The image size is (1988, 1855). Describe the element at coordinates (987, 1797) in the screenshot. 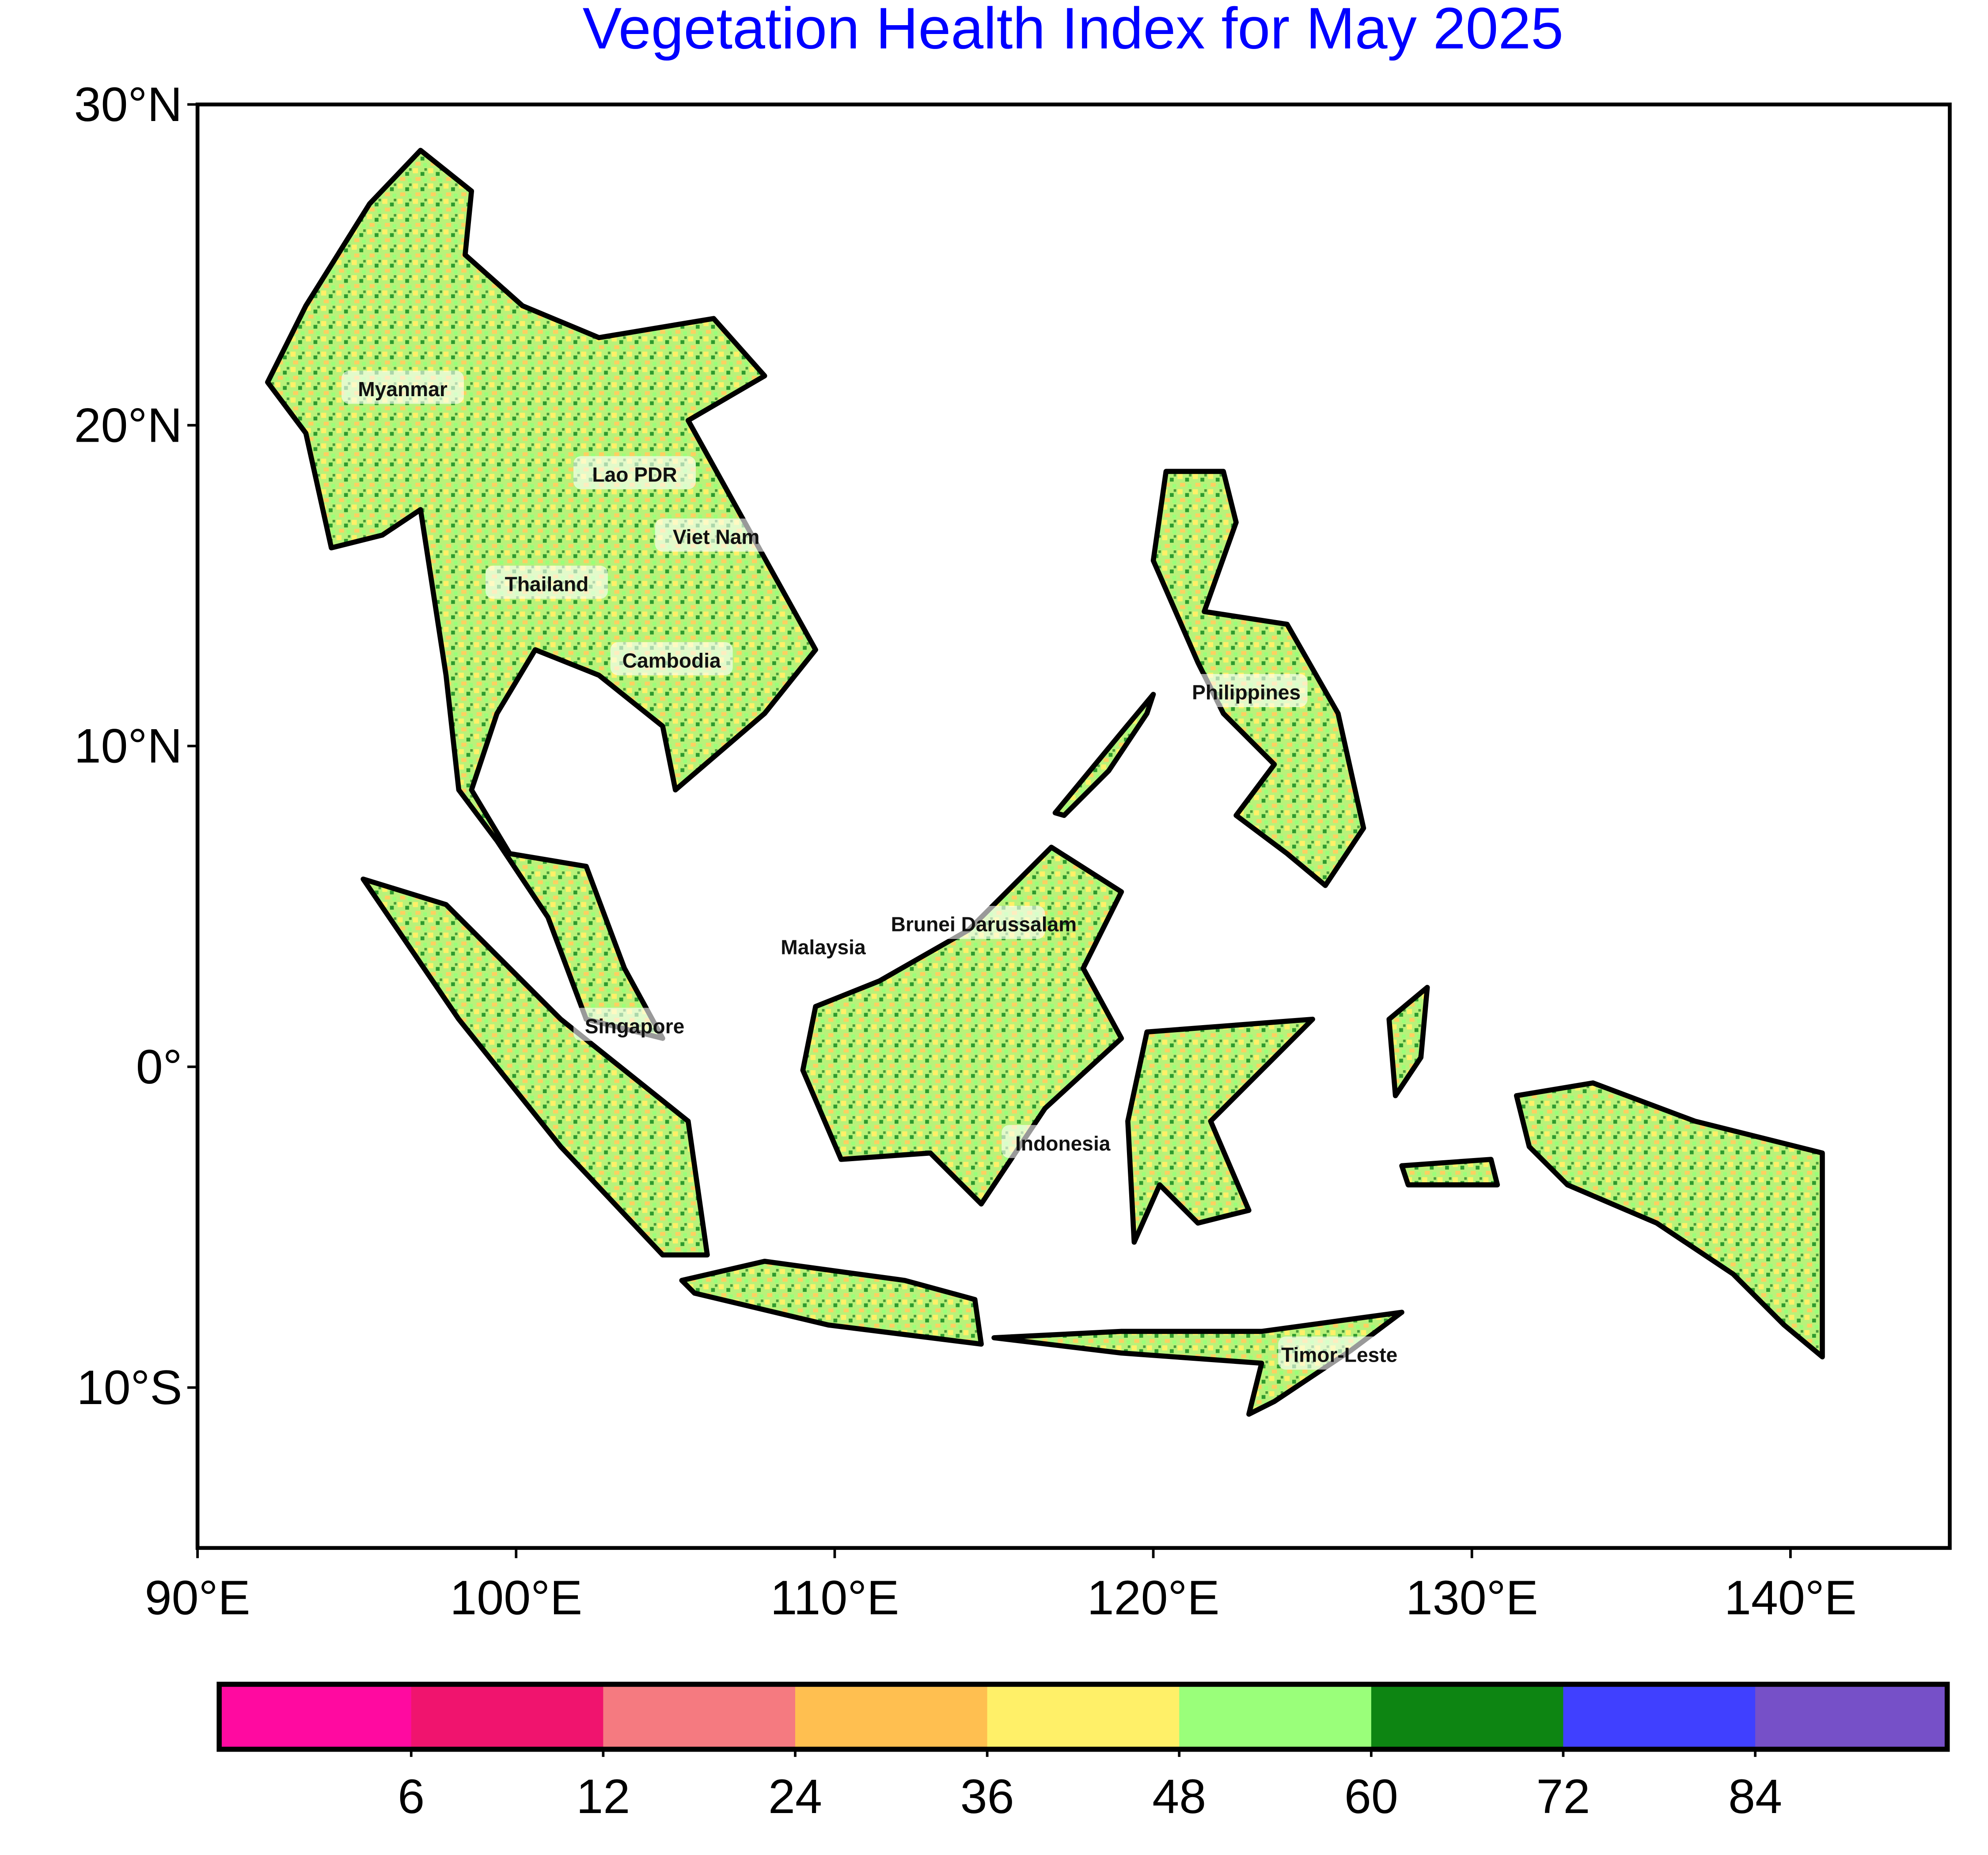

I see `colorbar-tick-label: 36` at that location.